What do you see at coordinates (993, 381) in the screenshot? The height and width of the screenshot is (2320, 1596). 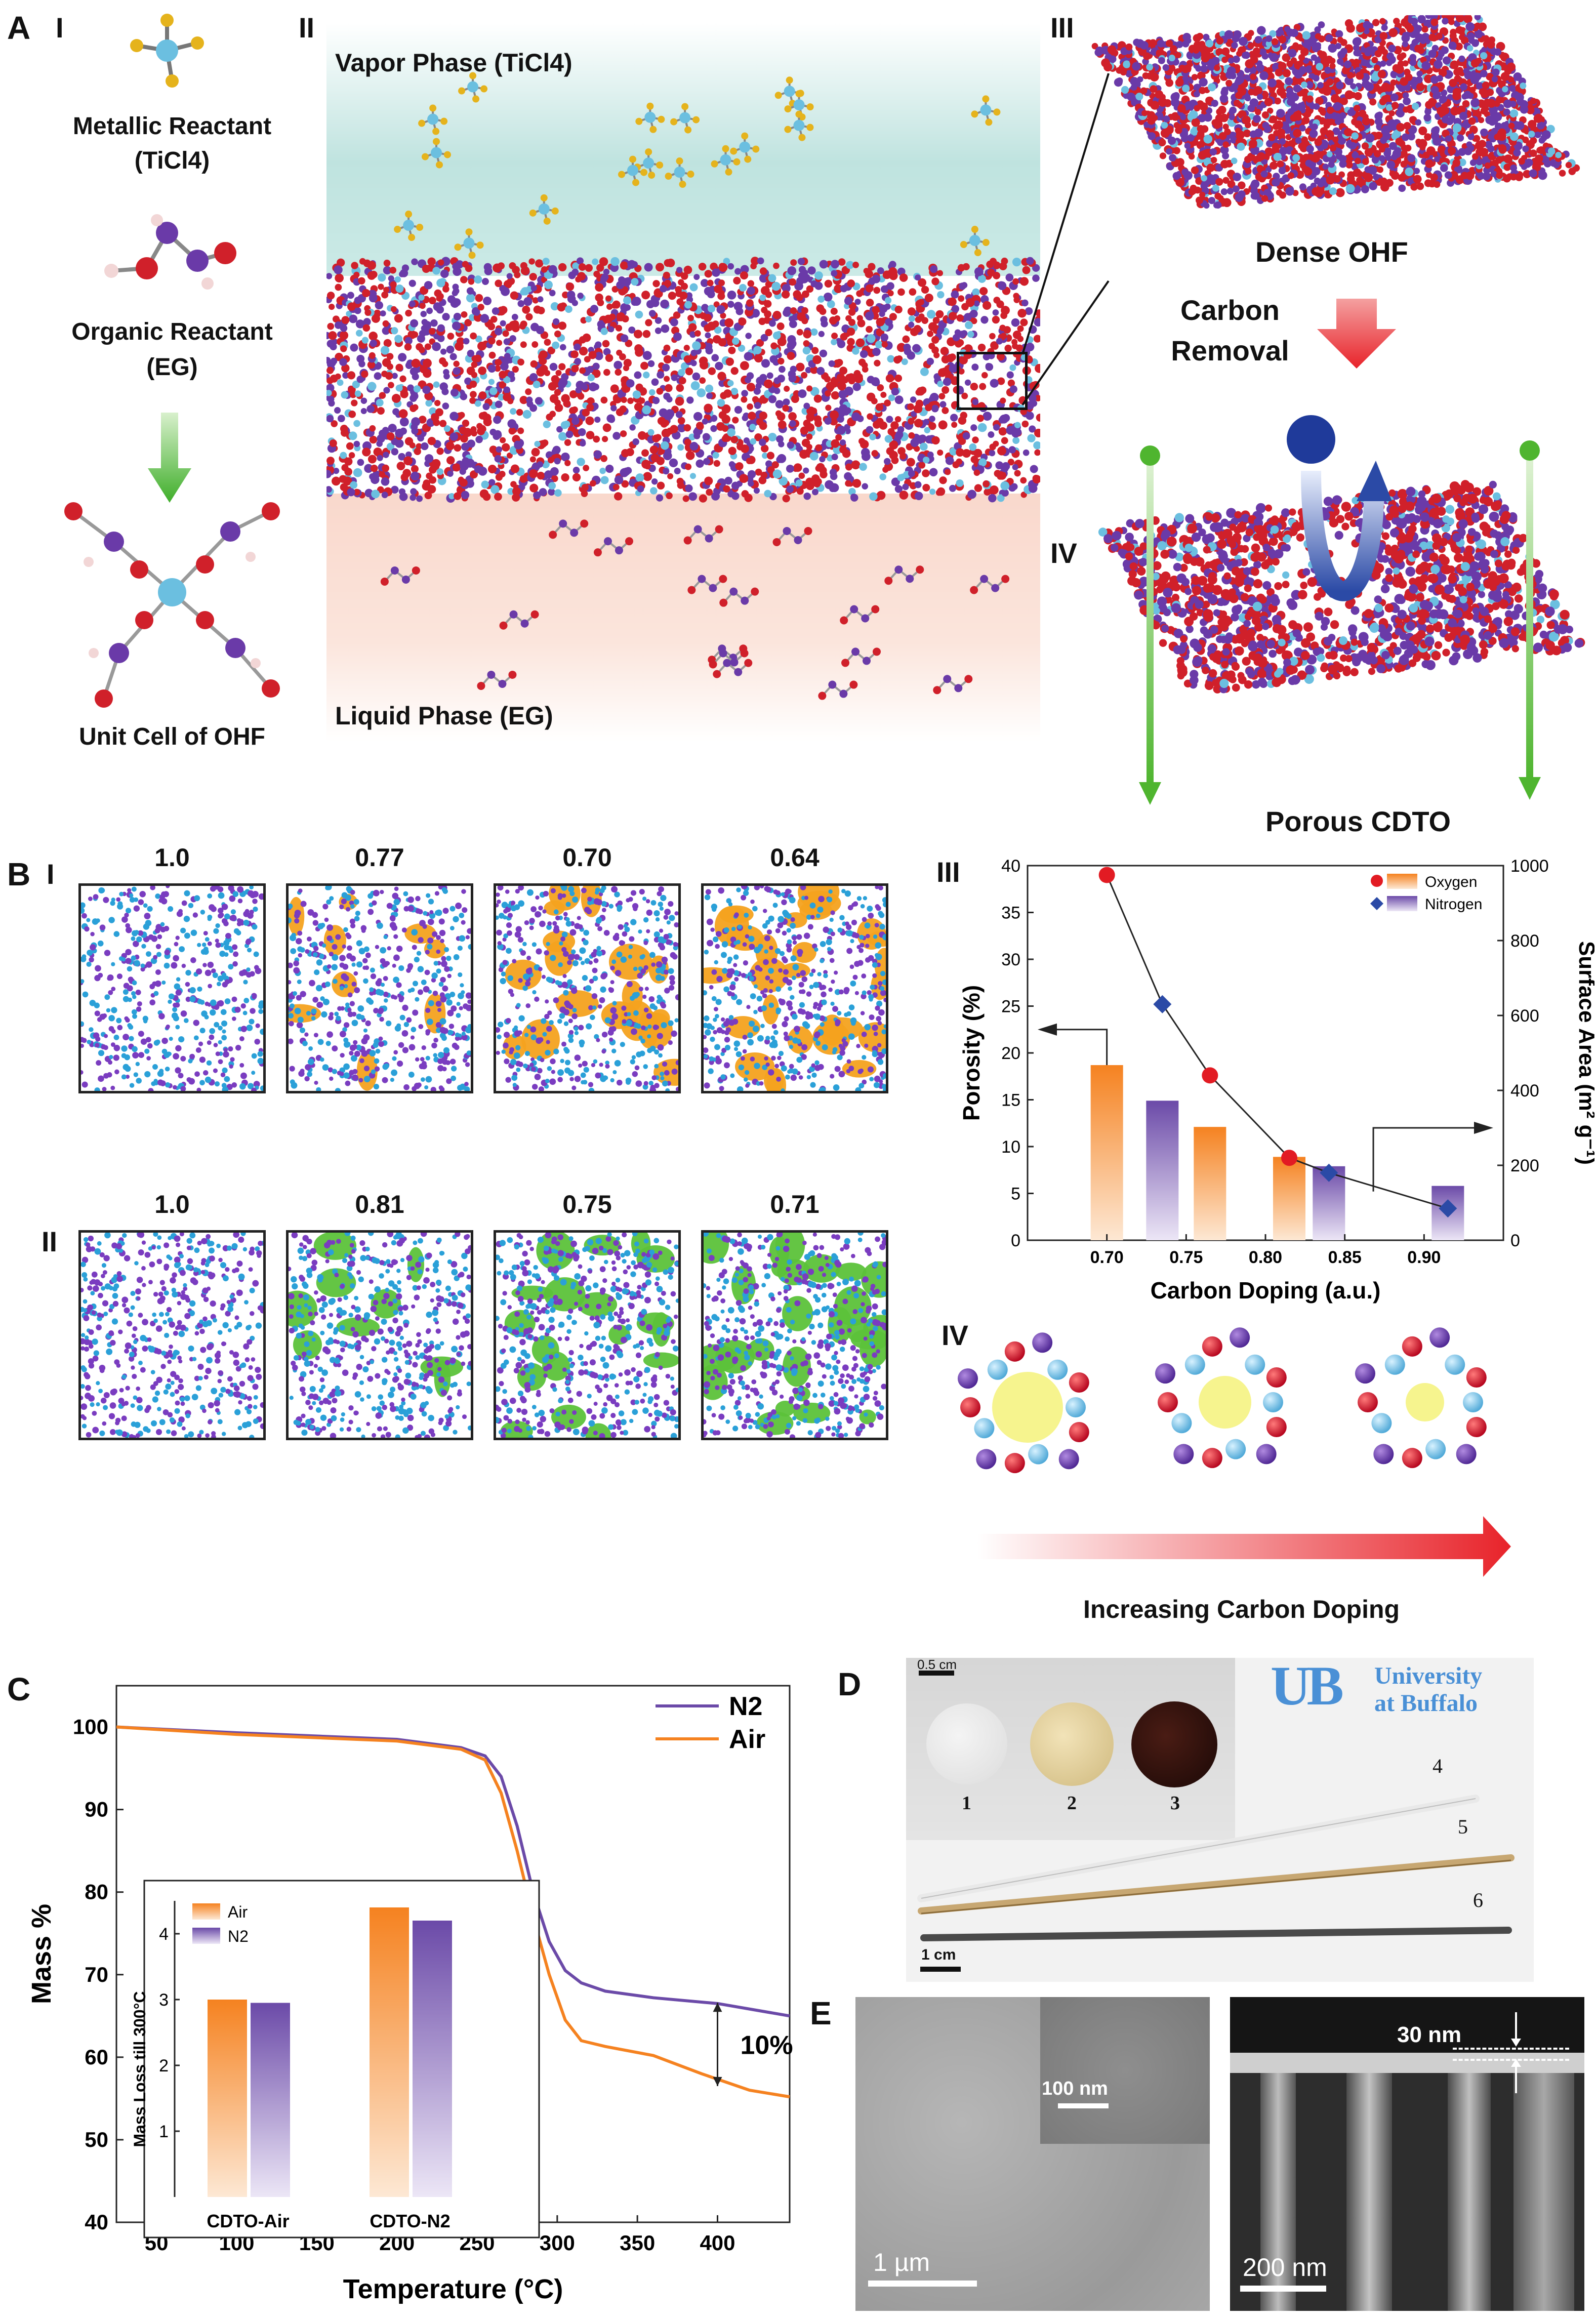 I see `zoom-box` at bounding box center [993, 381].